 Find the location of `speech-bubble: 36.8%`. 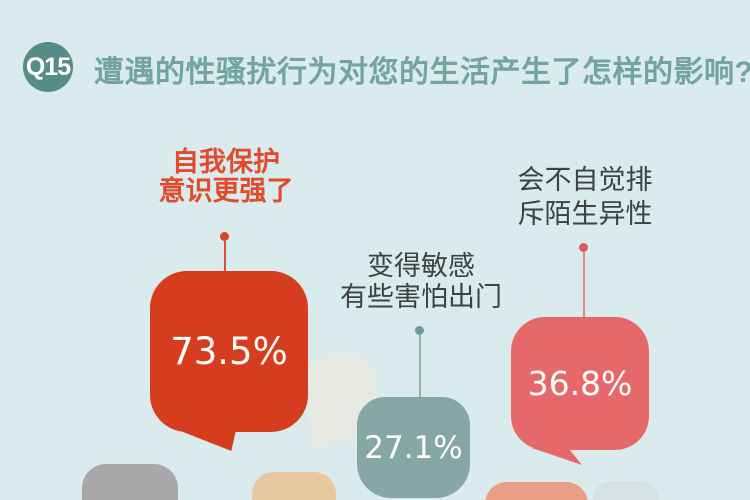

speech-bubble: 36.8% is located at coordinates (580, 383).